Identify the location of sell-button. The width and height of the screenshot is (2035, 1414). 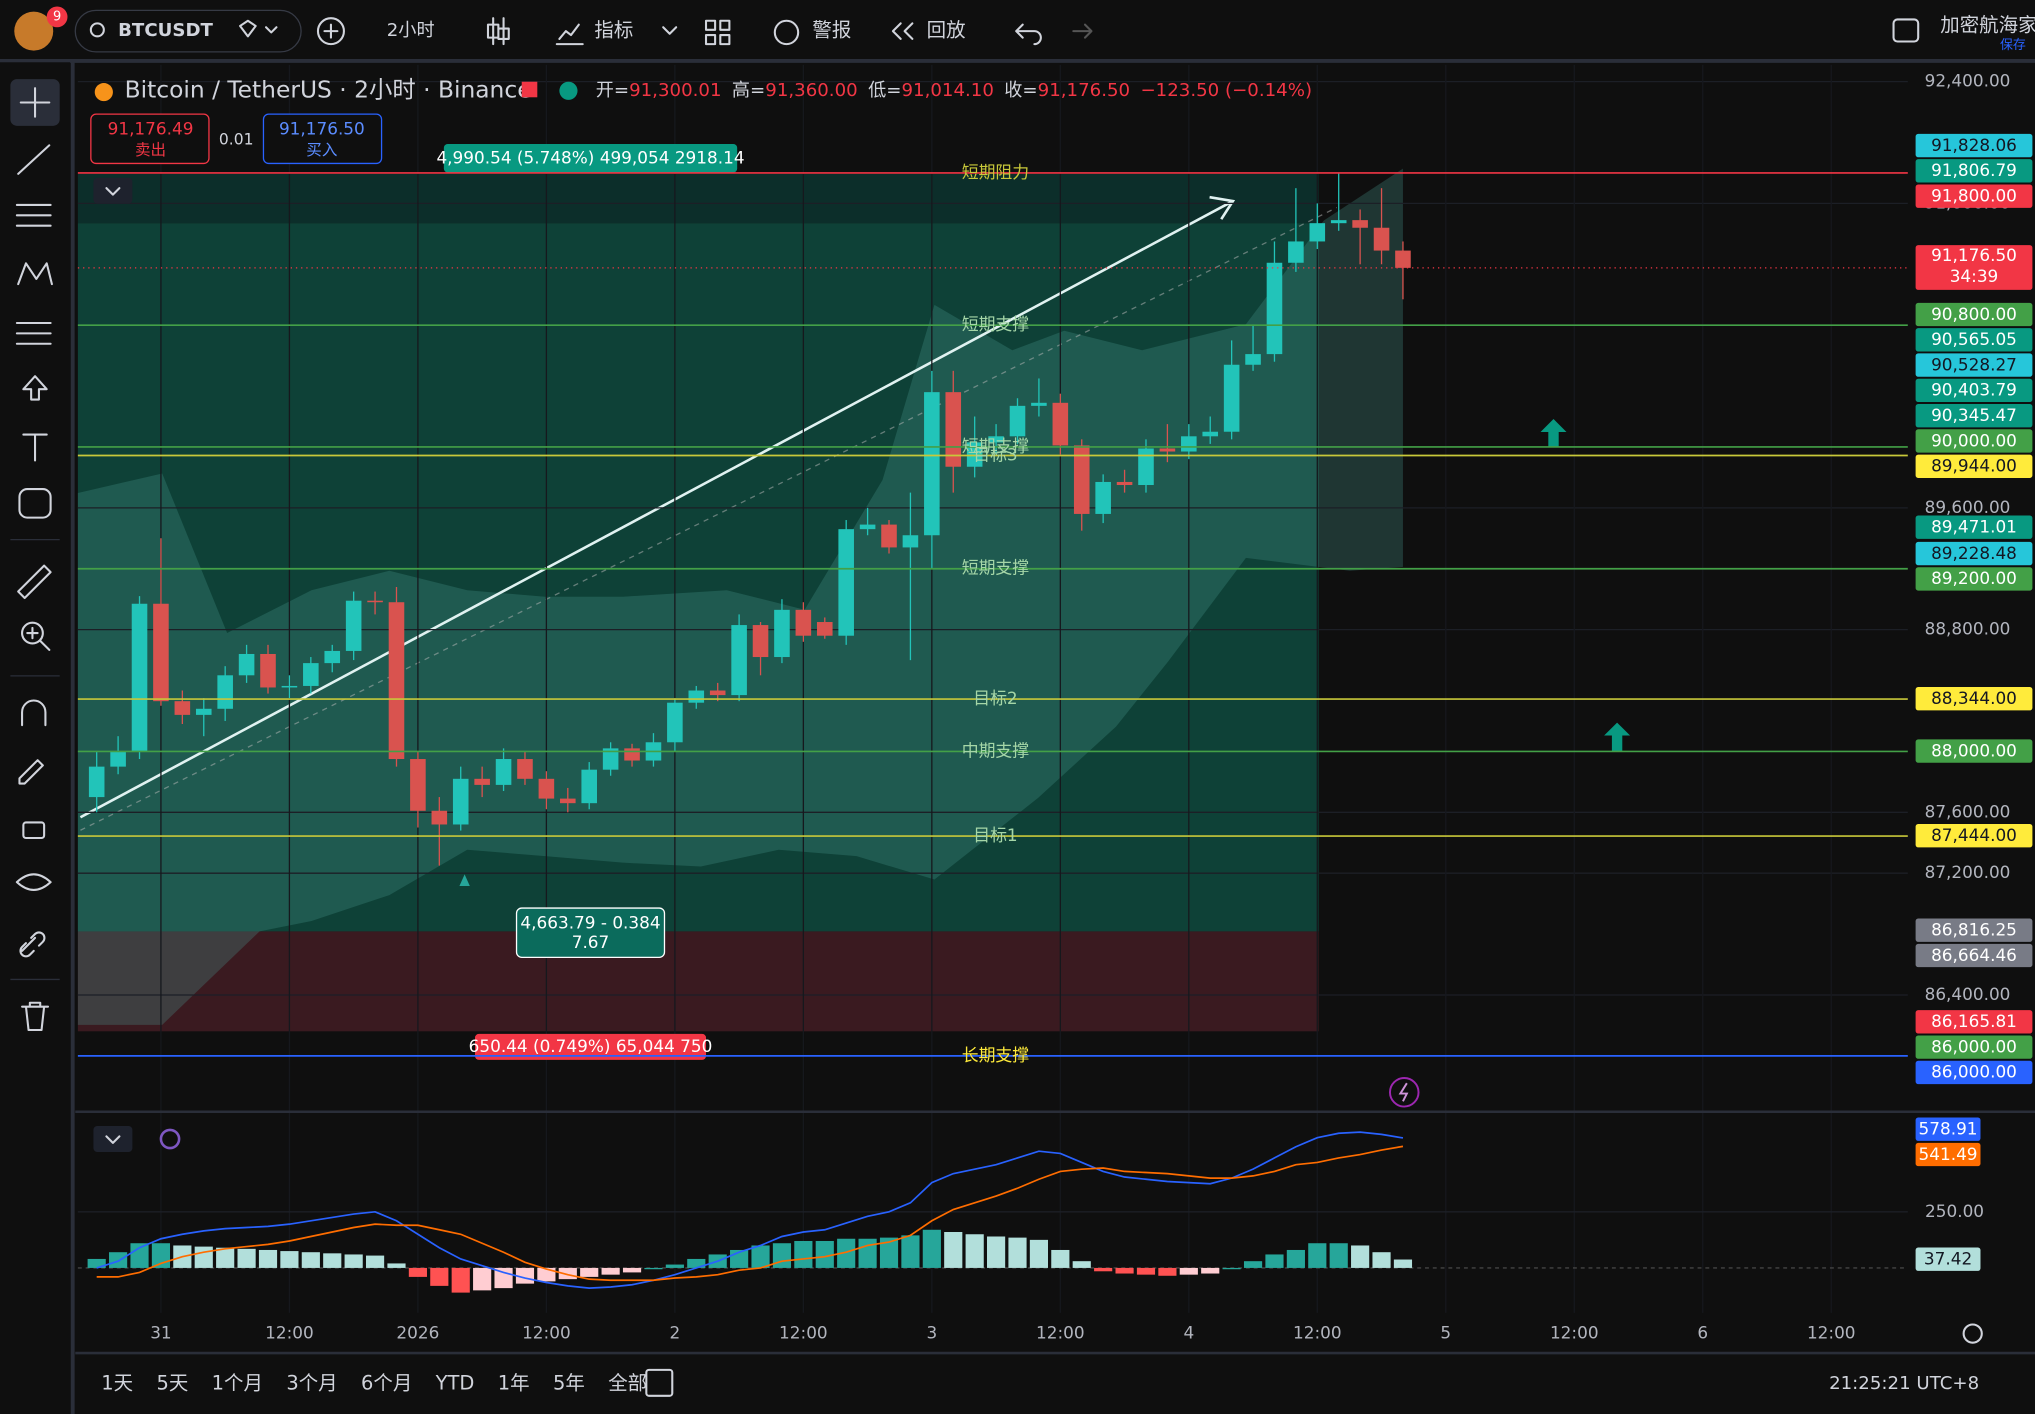
(150, 139).